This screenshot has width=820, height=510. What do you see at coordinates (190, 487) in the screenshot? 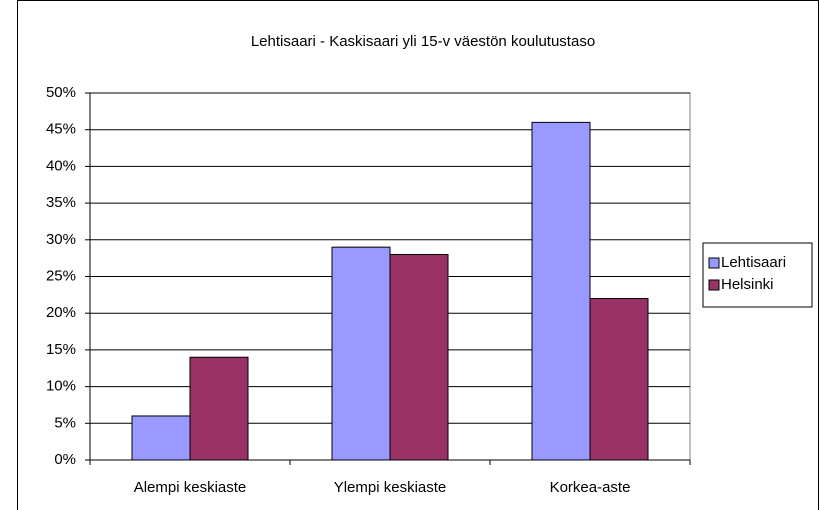
I see `x-tick-label: Alempi keskiaste` at bounding box center [190, 487].